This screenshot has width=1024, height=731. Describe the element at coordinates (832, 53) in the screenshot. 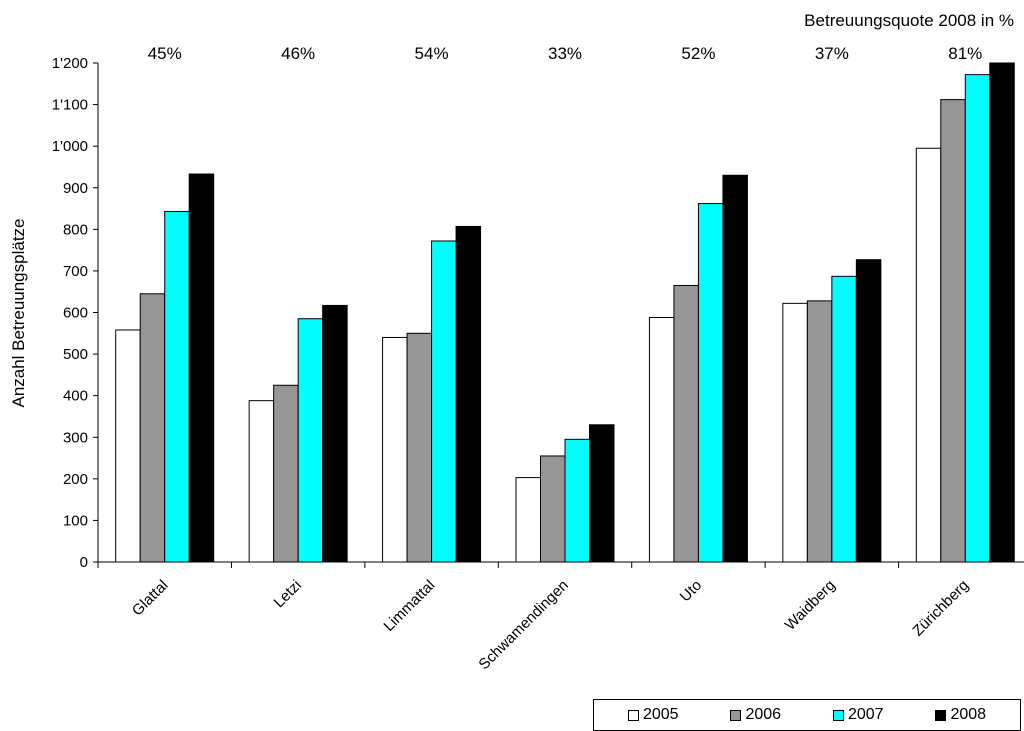

I see `quota-label-waidberg: 37%` at that location.